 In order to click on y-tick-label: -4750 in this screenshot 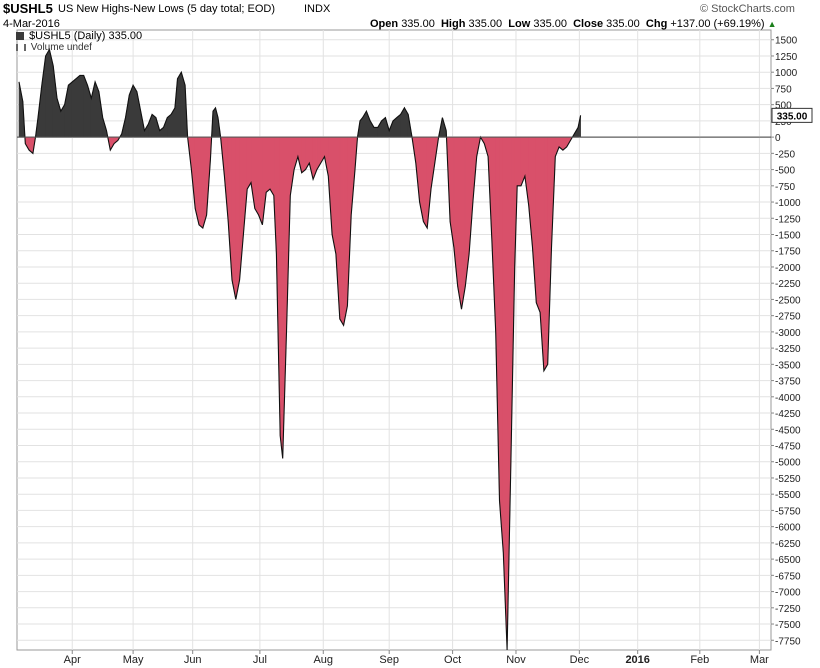, I will do `click(788, 446)`.